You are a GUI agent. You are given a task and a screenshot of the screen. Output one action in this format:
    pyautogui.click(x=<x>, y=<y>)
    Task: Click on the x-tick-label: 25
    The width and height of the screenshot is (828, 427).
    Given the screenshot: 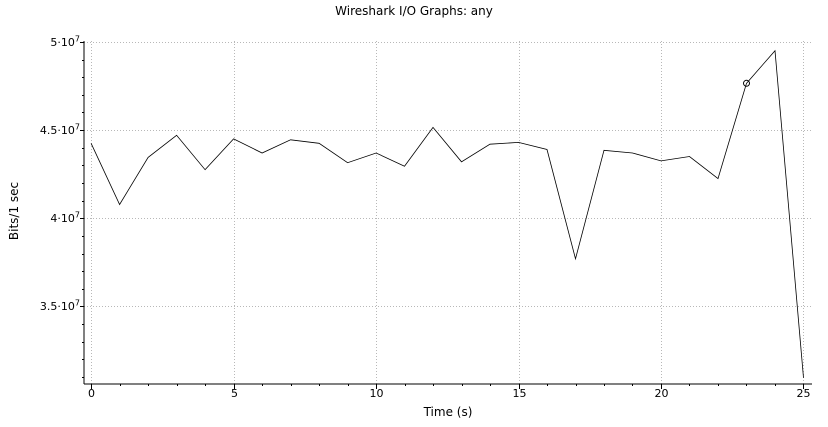 What is the action you would take?
    pyautogui.click(x=803, y=393)
    